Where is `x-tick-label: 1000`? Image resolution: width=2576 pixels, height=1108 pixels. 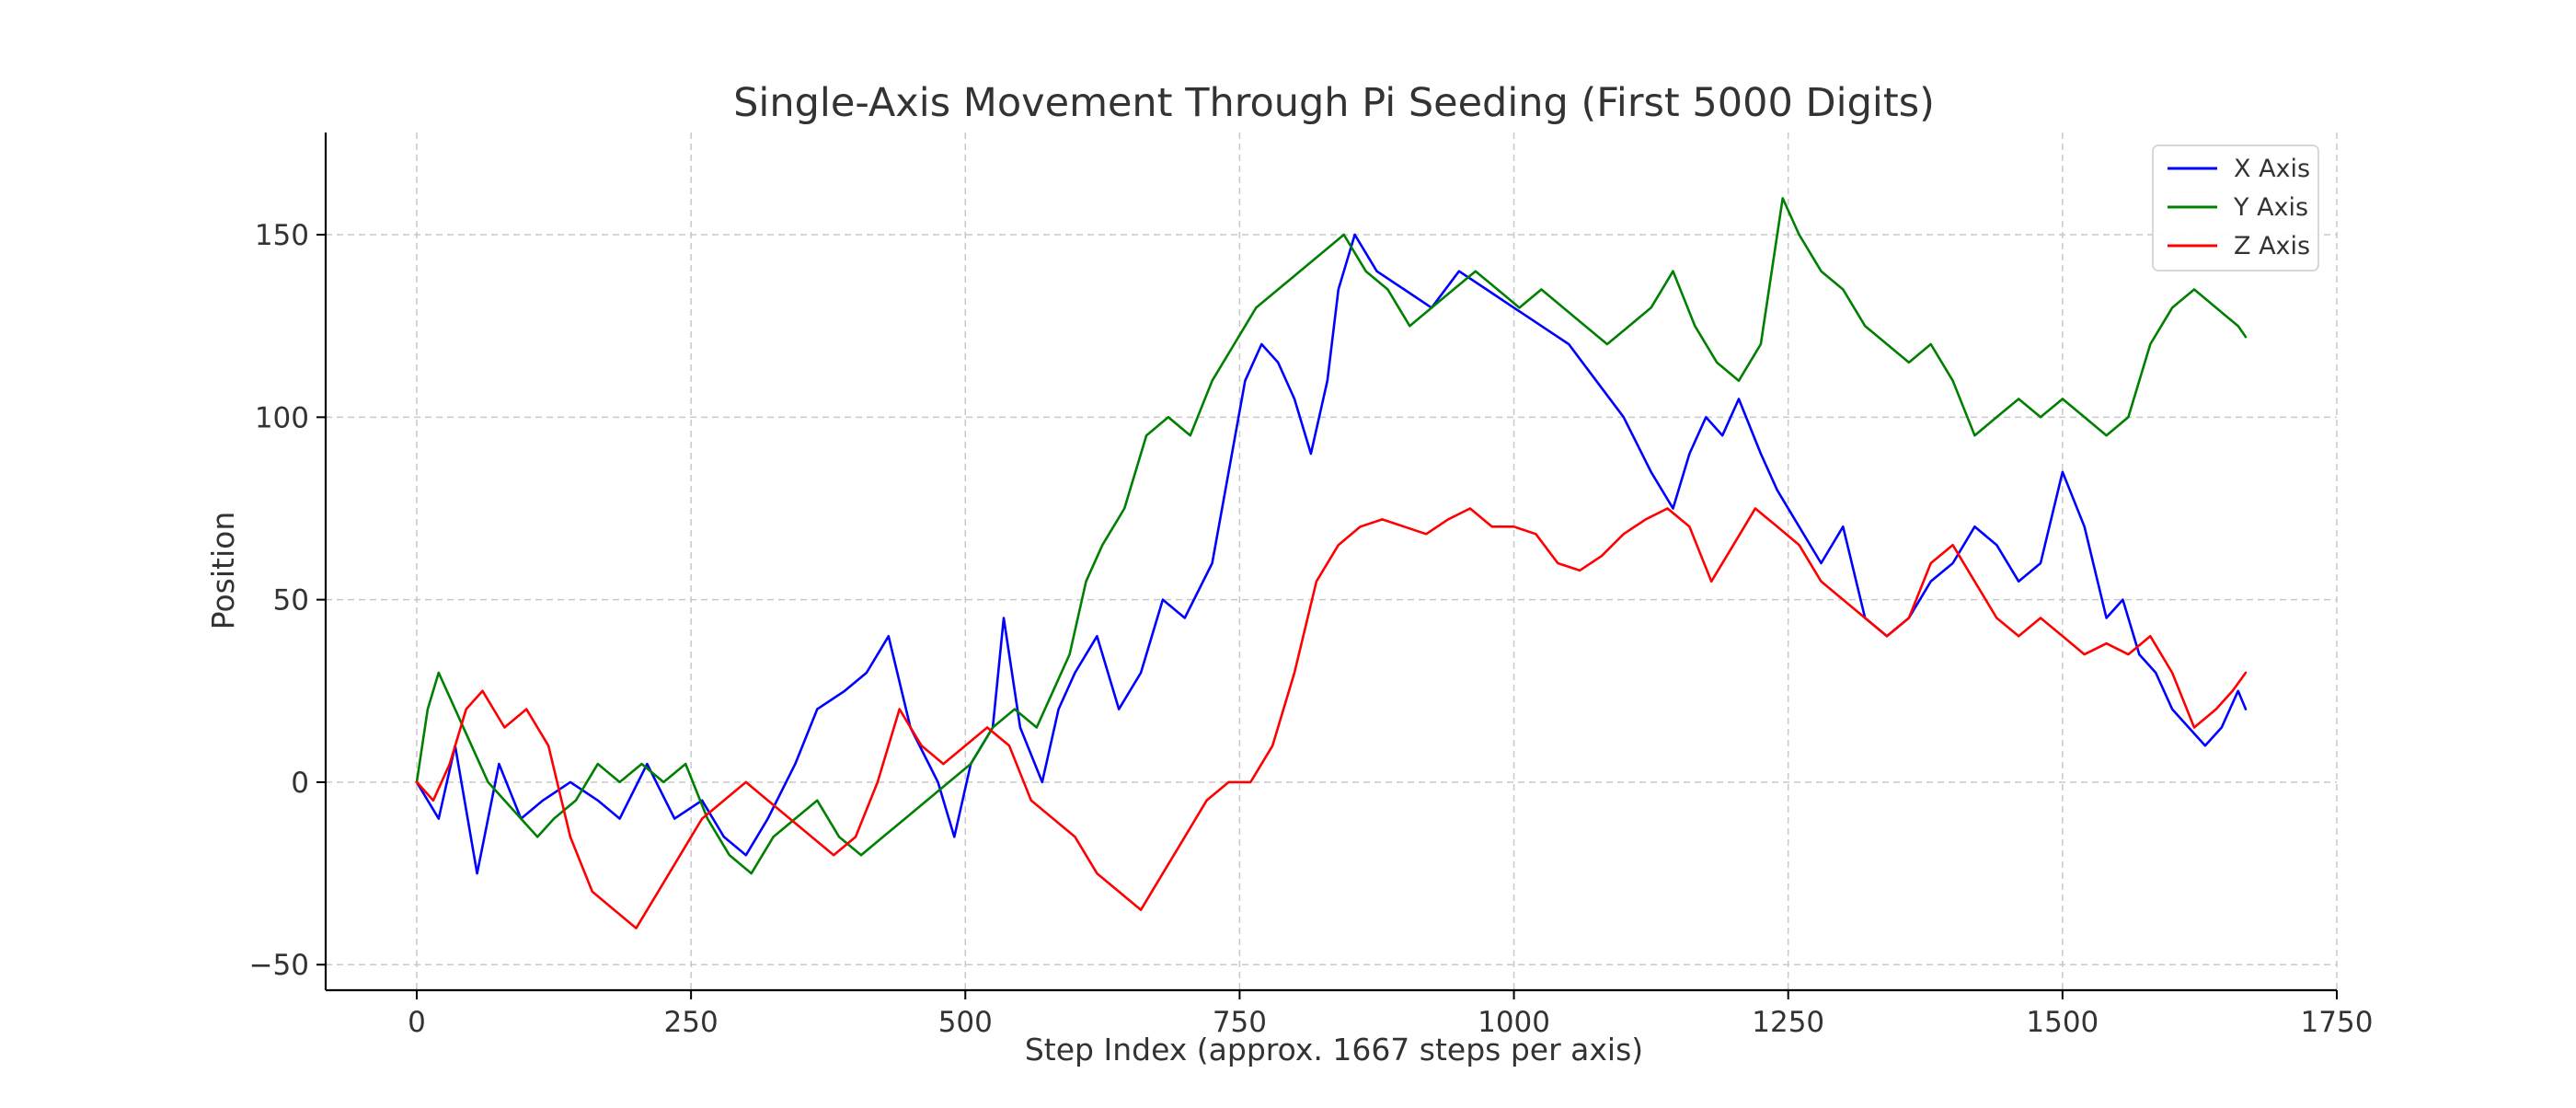 x-tick-label: 1000 is located at coordinates (1514, 1022).